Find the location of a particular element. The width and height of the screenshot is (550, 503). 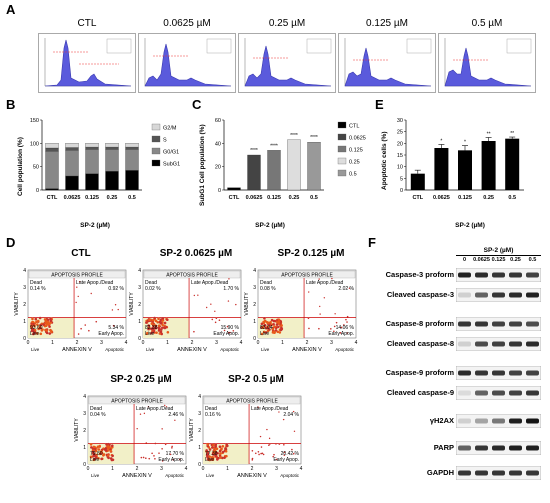

apoptotic-bar-chart: 0 5 10 15 20 25 30 CTL * 0.0625 * 0.125 ** 0.25 ** 0.5 is located at coordinates (460, 159).